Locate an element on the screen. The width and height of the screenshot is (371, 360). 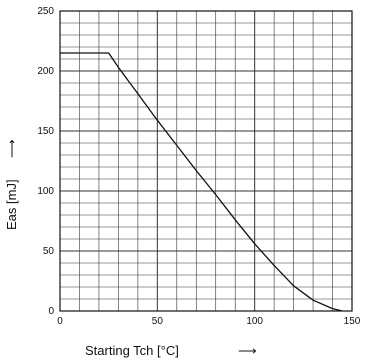
x-tick-label: 100 is located at coordinates (254, 321).